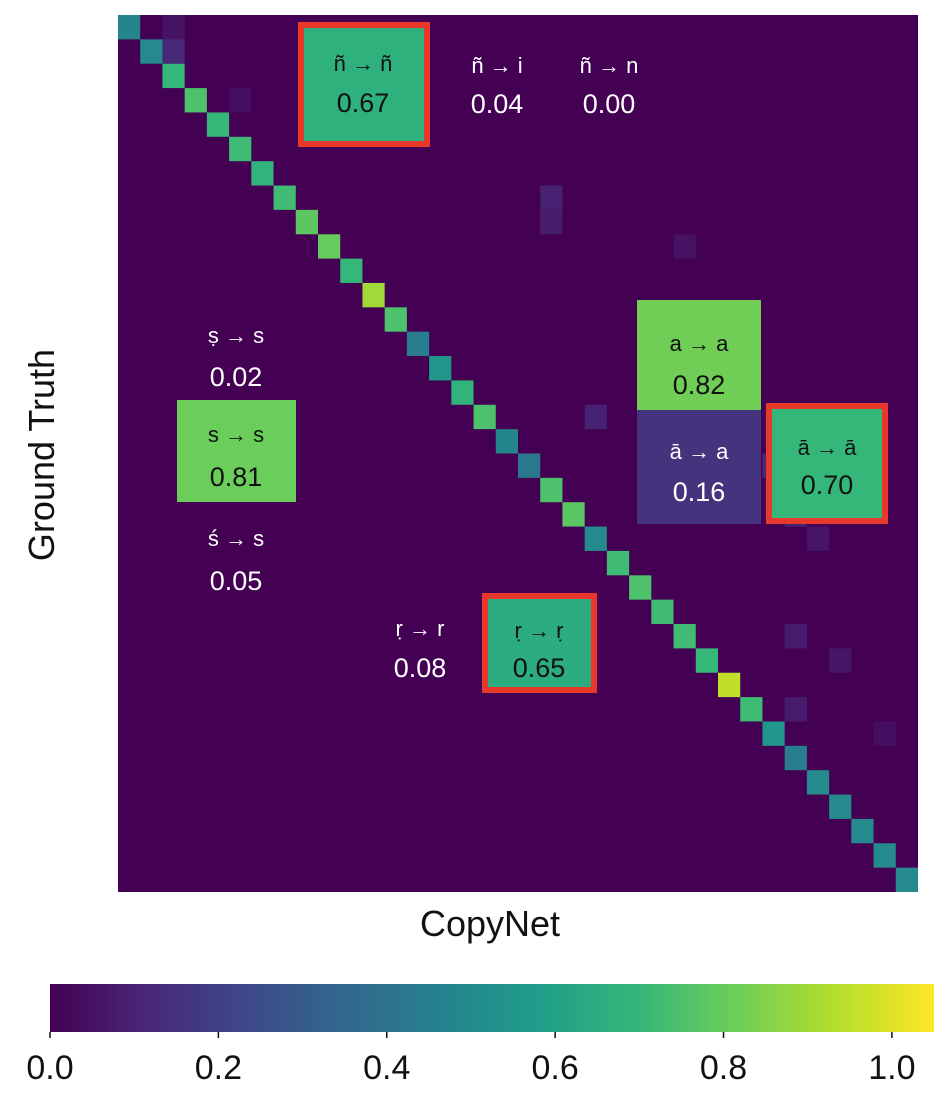  What do you see at coordinates (609, 65) in the screenshot?
I see `annotation-label: ñ → n` at bounding box center [609, 65].